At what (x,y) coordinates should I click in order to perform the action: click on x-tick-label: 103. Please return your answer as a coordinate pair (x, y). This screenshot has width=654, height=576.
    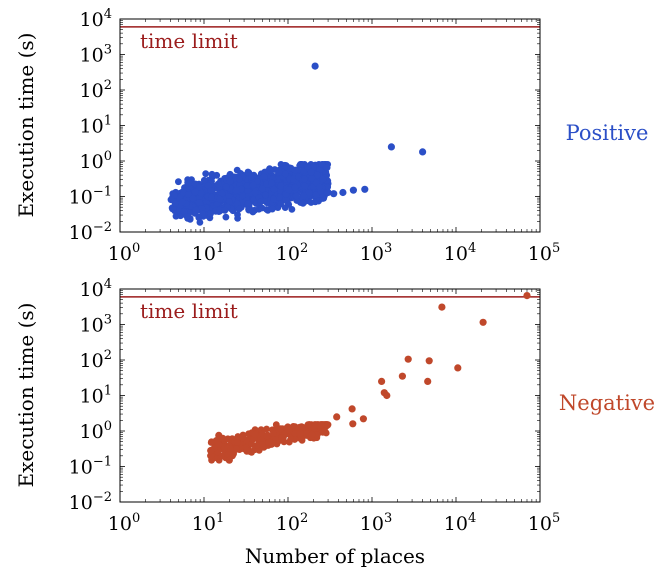
    Looking at the image, I should click on (376, 523).